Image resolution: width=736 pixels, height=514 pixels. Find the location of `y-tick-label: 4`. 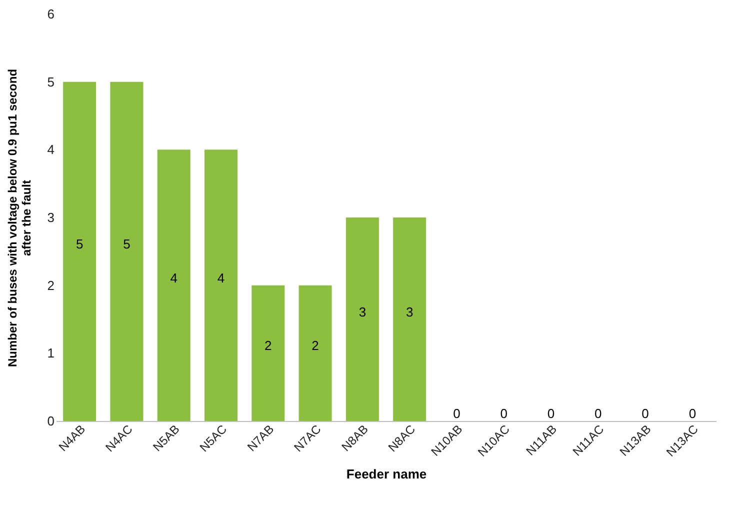

y-tick-label: 4 is located at coordinates (50, 150).